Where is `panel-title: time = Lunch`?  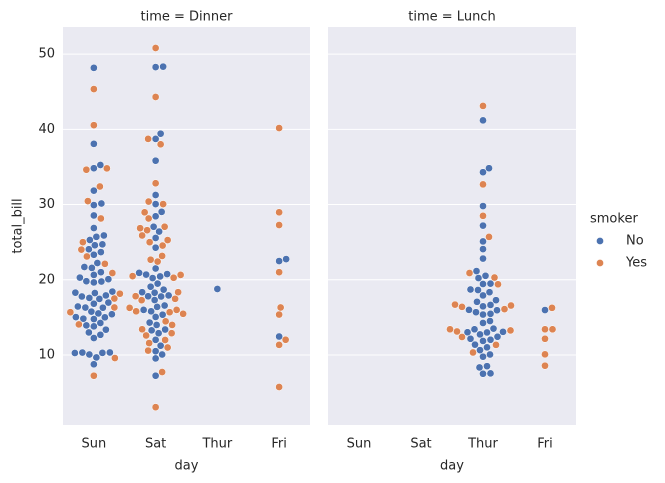 panel-title: time = Lunch is located at coordinates (451, 17).